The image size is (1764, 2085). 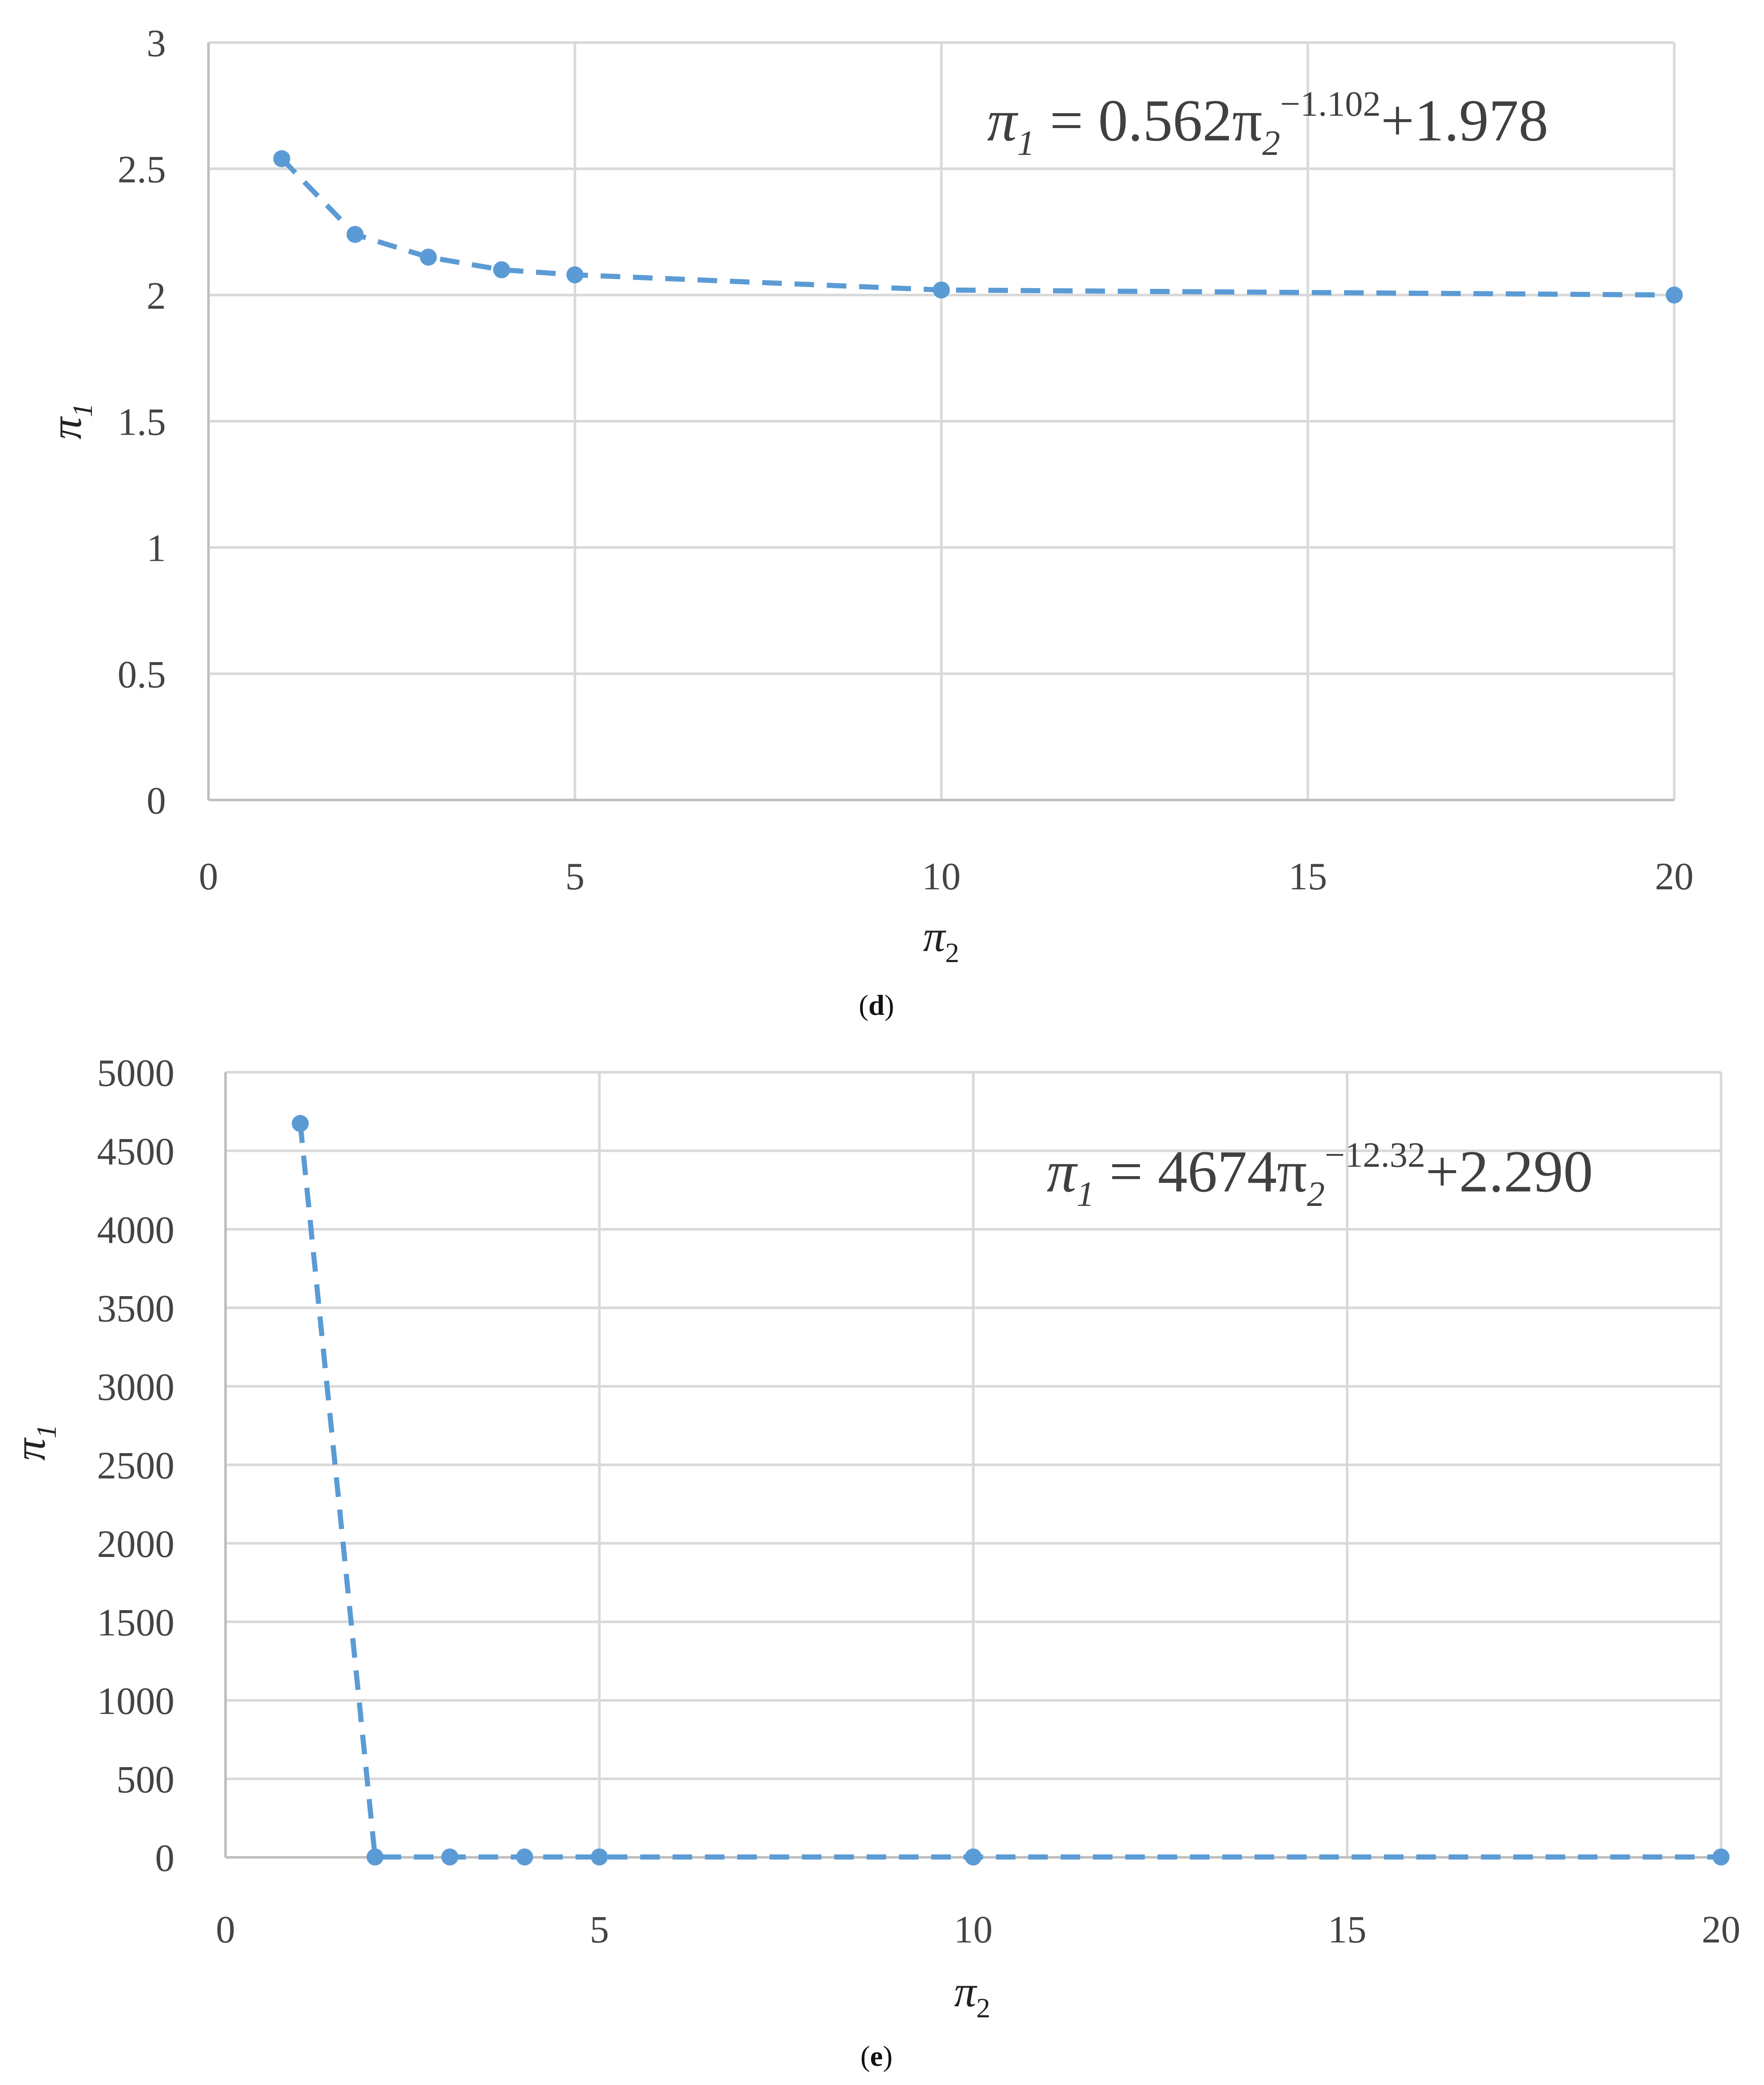 What do you see at coordinates (977, 227) in the screenshot?
I see `series-trend-line` at bounding box center [977, 227].